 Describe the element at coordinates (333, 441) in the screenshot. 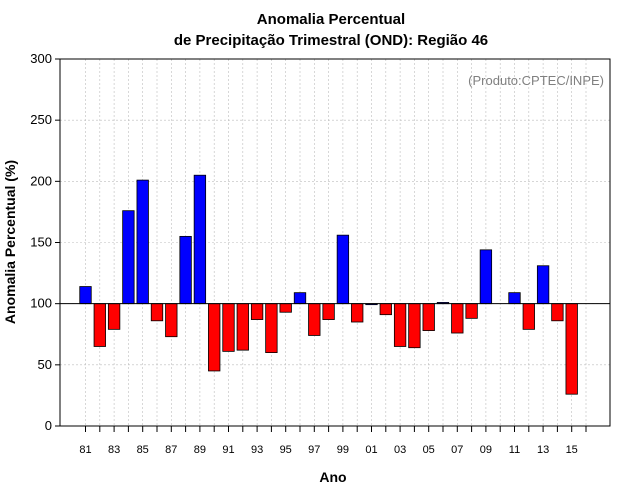

I see `x-axis-ticks: 81 83 85 87 89 91 93 95 97 99 01 03 05 07 09 11 13 15` at that location.